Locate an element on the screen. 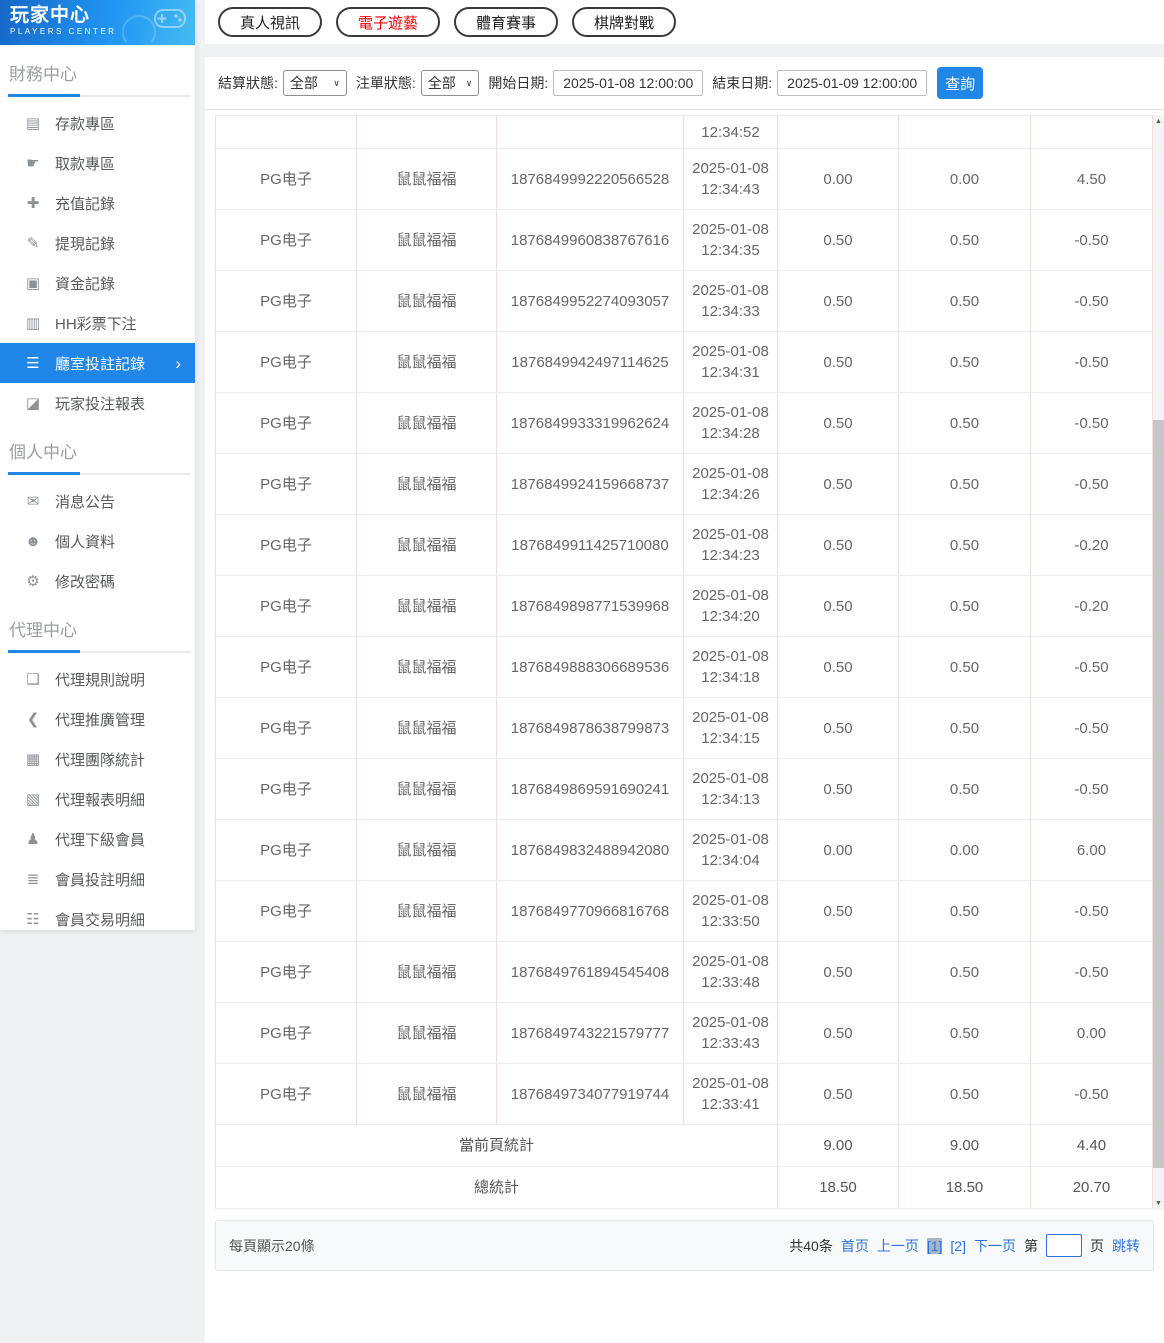 Image resolution: width=1164 pixels, height=1343 pixels. cell-line: 1876849743221579777 is located at coordinates (590, 1033).